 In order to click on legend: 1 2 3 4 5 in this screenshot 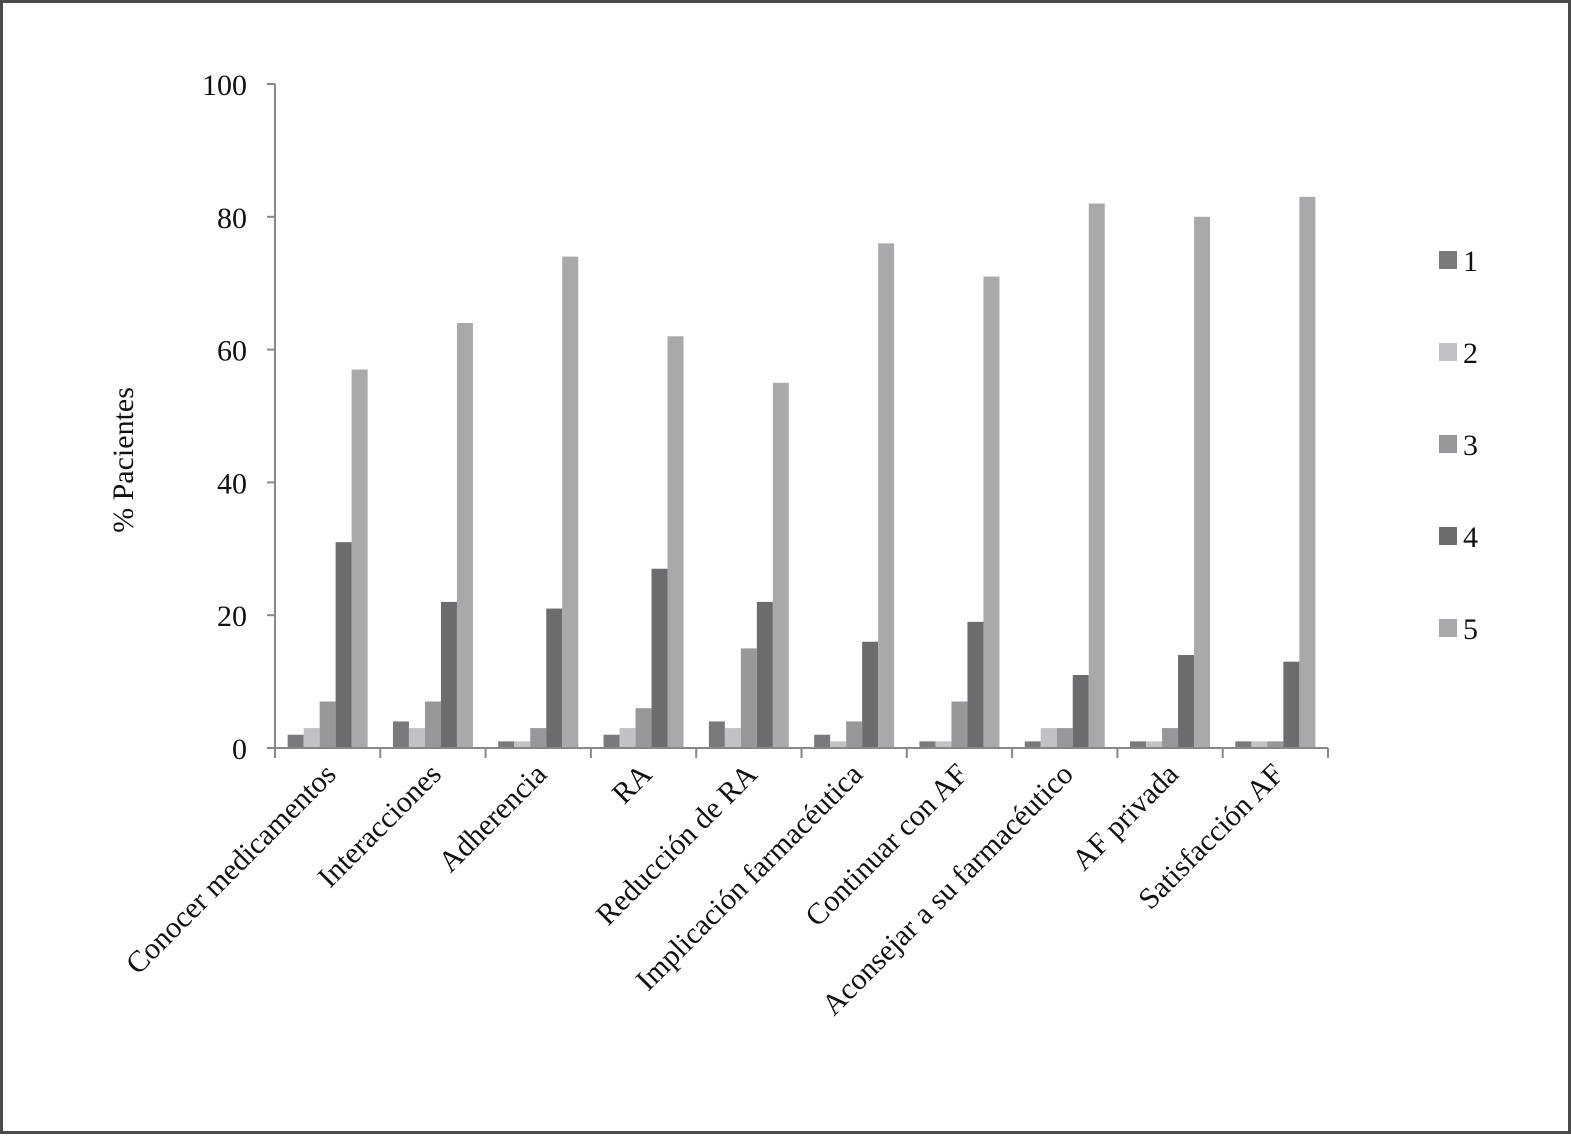, I will do `click(1458, 445)`.